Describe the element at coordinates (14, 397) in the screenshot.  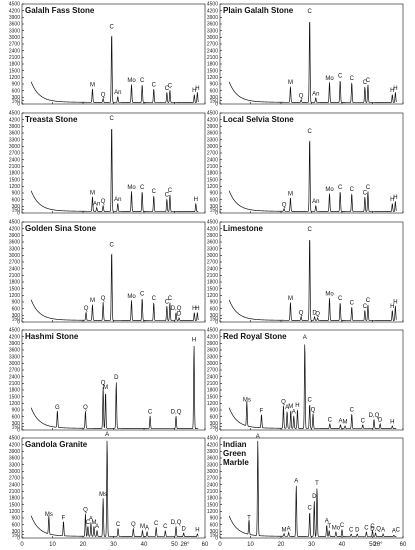
I see `y-tick-label: 1500` at that location.